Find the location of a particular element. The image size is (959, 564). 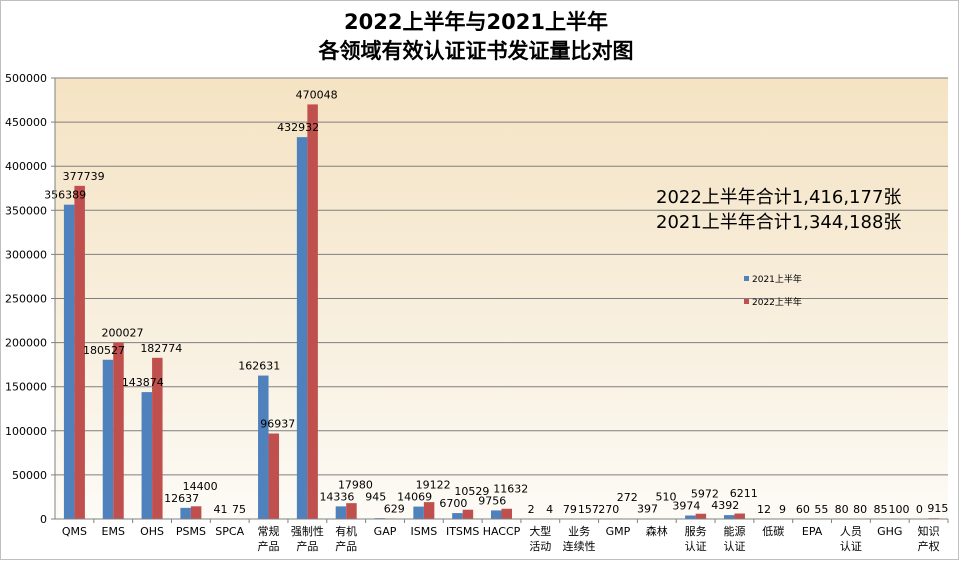

data-label-2022: 4 is located at coordinates (549, 509).